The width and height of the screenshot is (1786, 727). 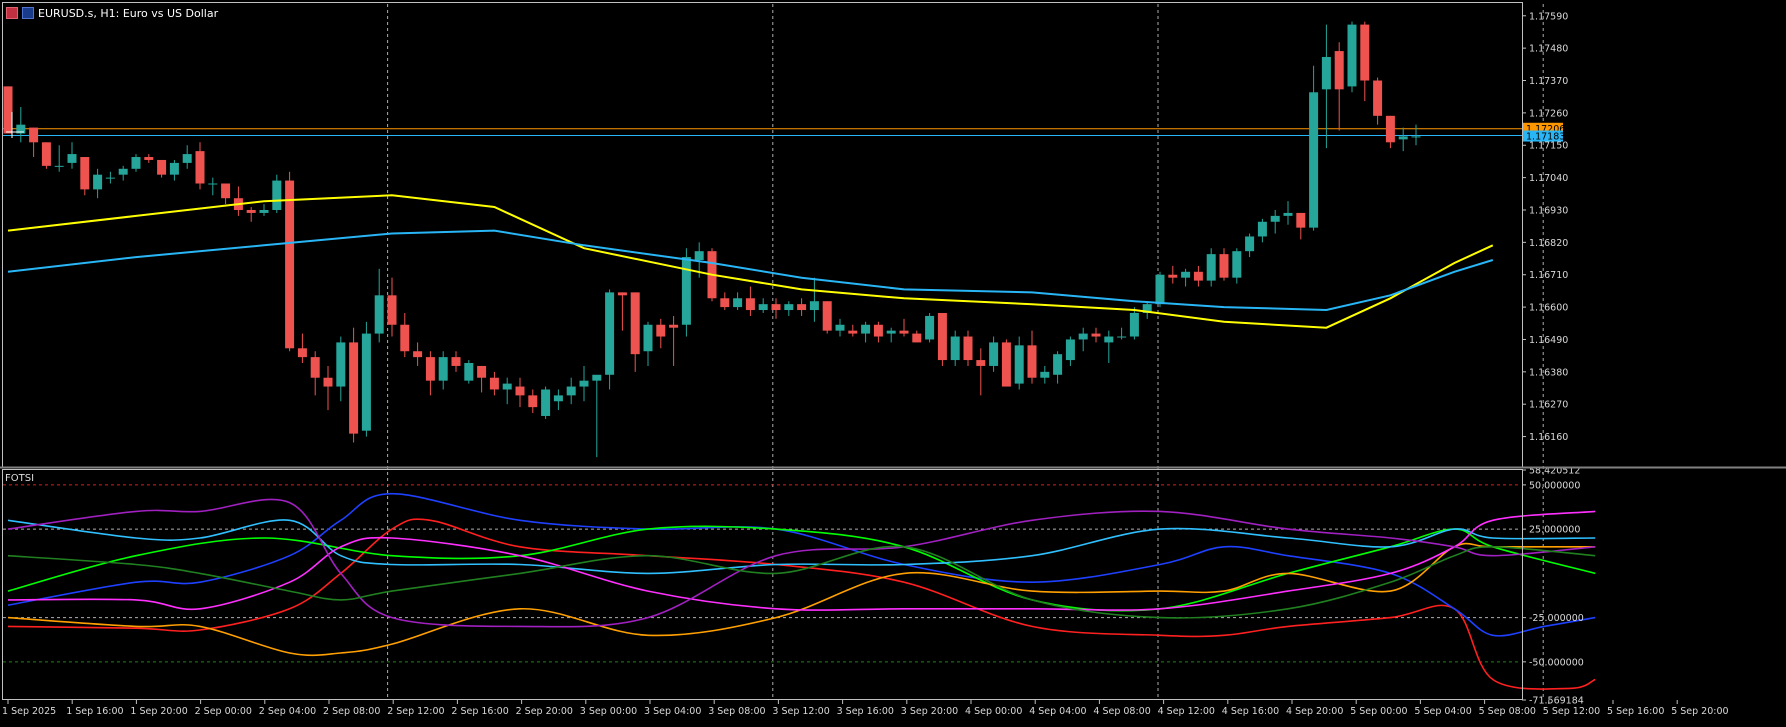 What do you see at coordinates (1548, 437) in the screenshot?
I see `y-tick-label: 1.16160` at bounding box center [1548, 437].